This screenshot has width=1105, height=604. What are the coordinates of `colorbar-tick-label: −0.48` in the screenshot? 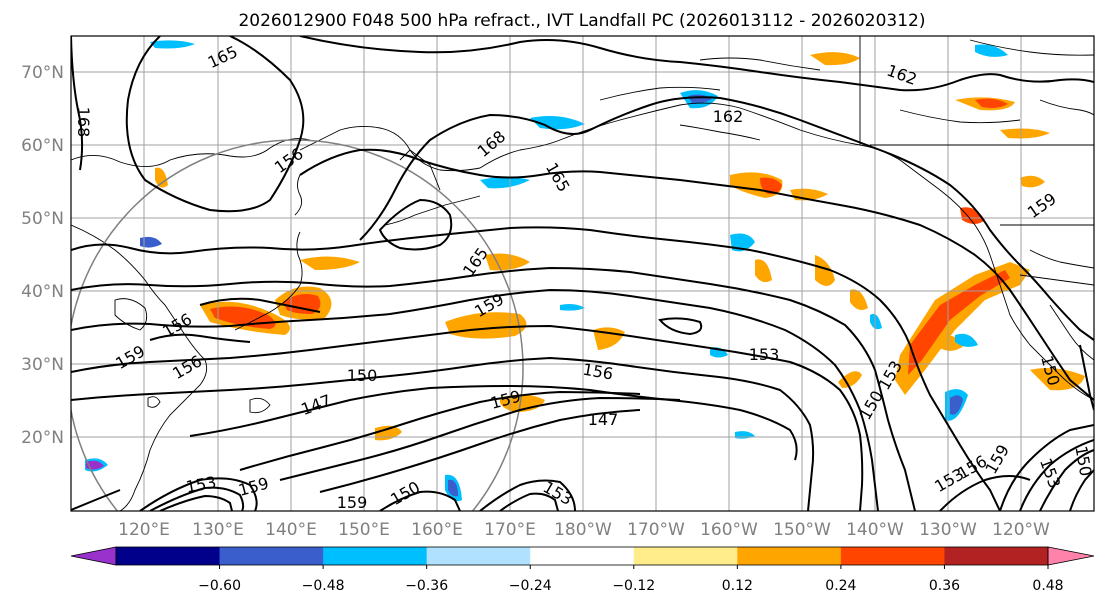 It's located at (323, 586).